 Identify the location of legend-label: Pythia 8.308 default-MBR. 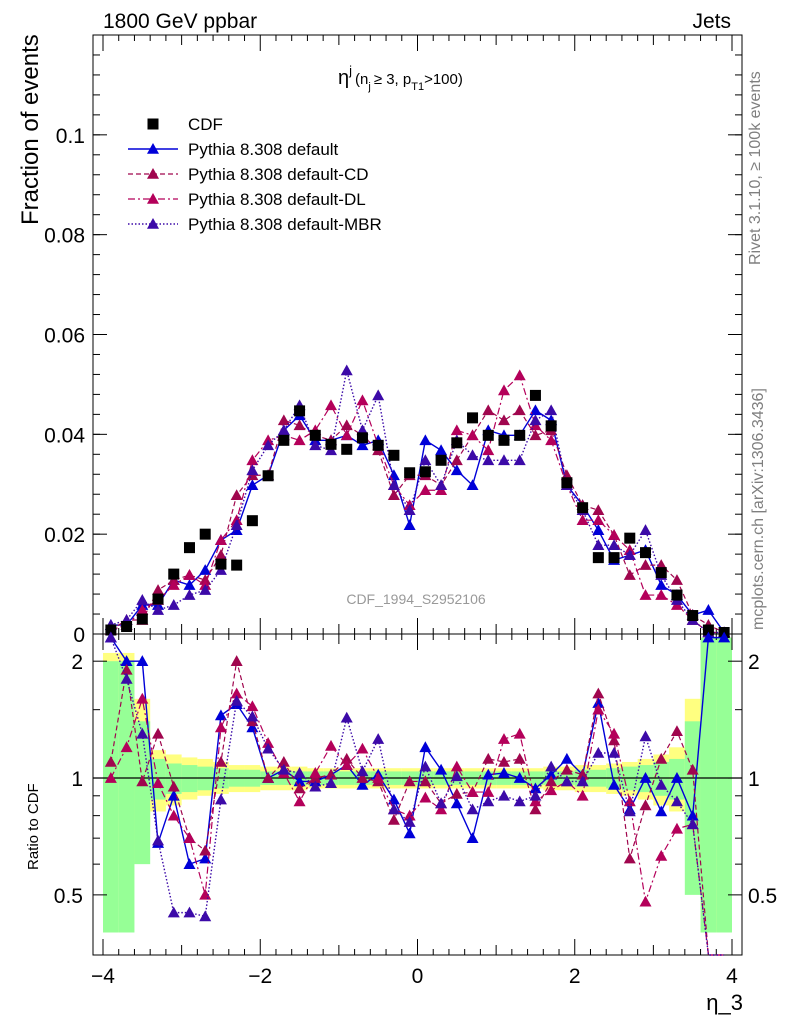
(285, 224).